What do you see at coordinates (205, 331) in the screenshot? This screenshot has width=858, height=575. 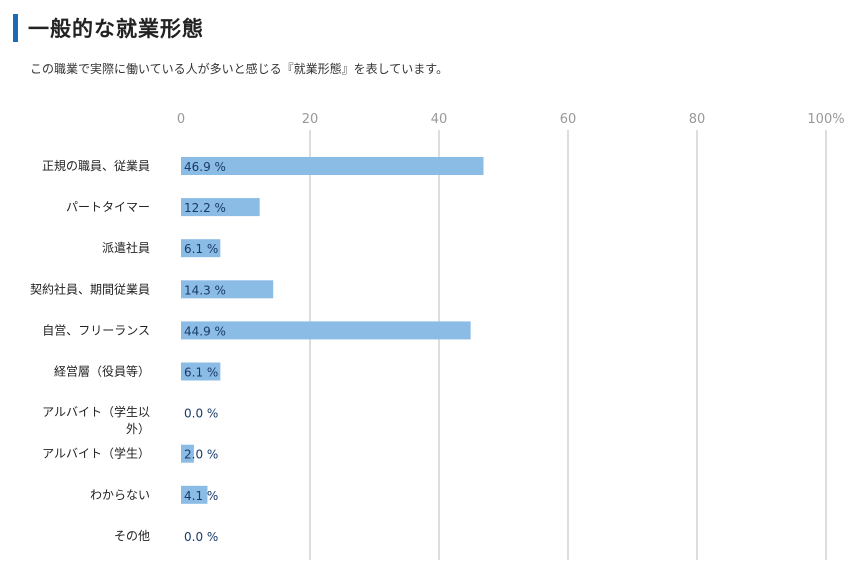 I see `data-label: 44.9 %` at bounding box center [205, 331].